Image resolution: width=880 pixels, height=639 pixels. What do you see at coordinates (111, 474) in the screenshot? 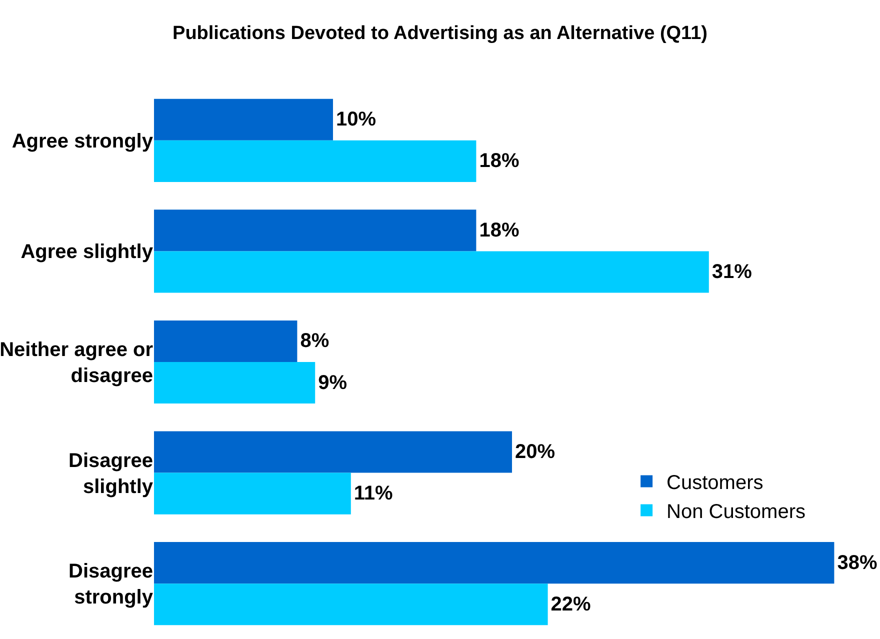
I see `y-tick-label: Disagree slightly` at bounding box center [111, 474].